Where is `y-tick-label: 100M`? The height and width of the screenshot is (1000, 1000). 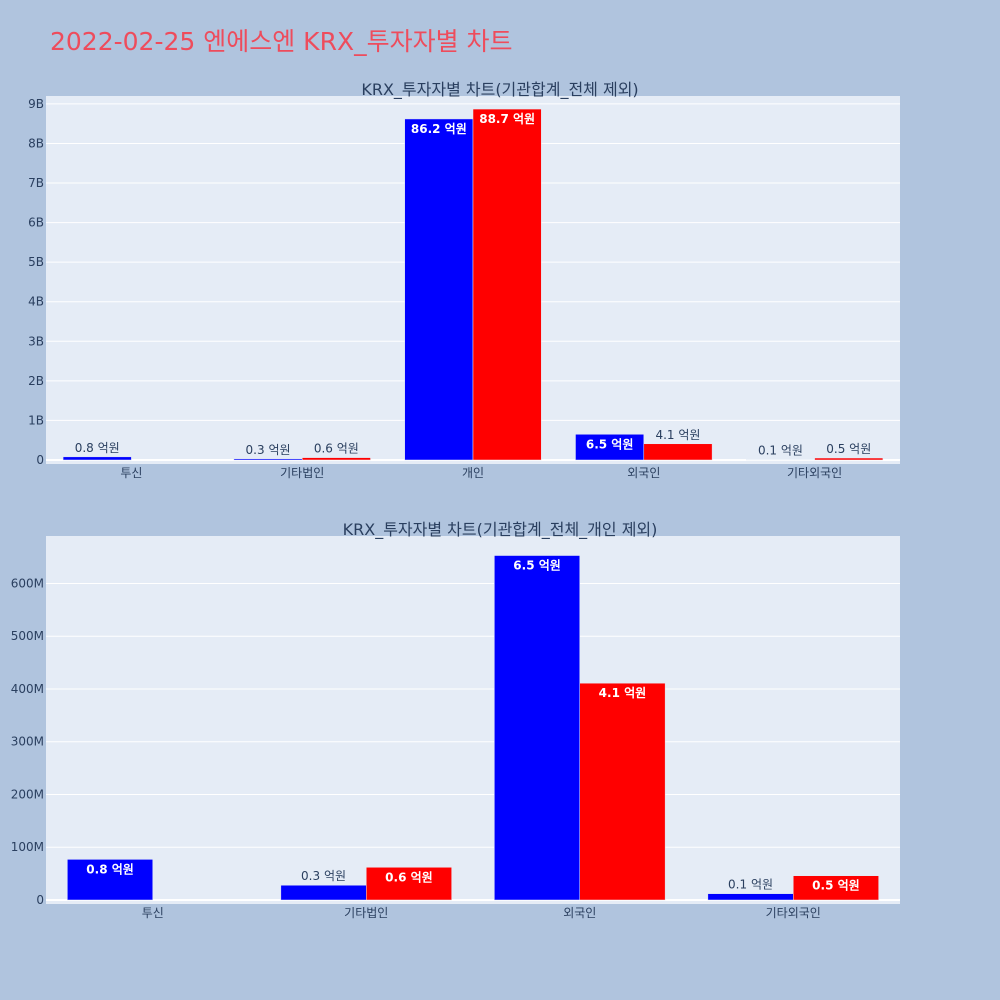 y-tick-label: 100M is located at coordinates (27, 847).